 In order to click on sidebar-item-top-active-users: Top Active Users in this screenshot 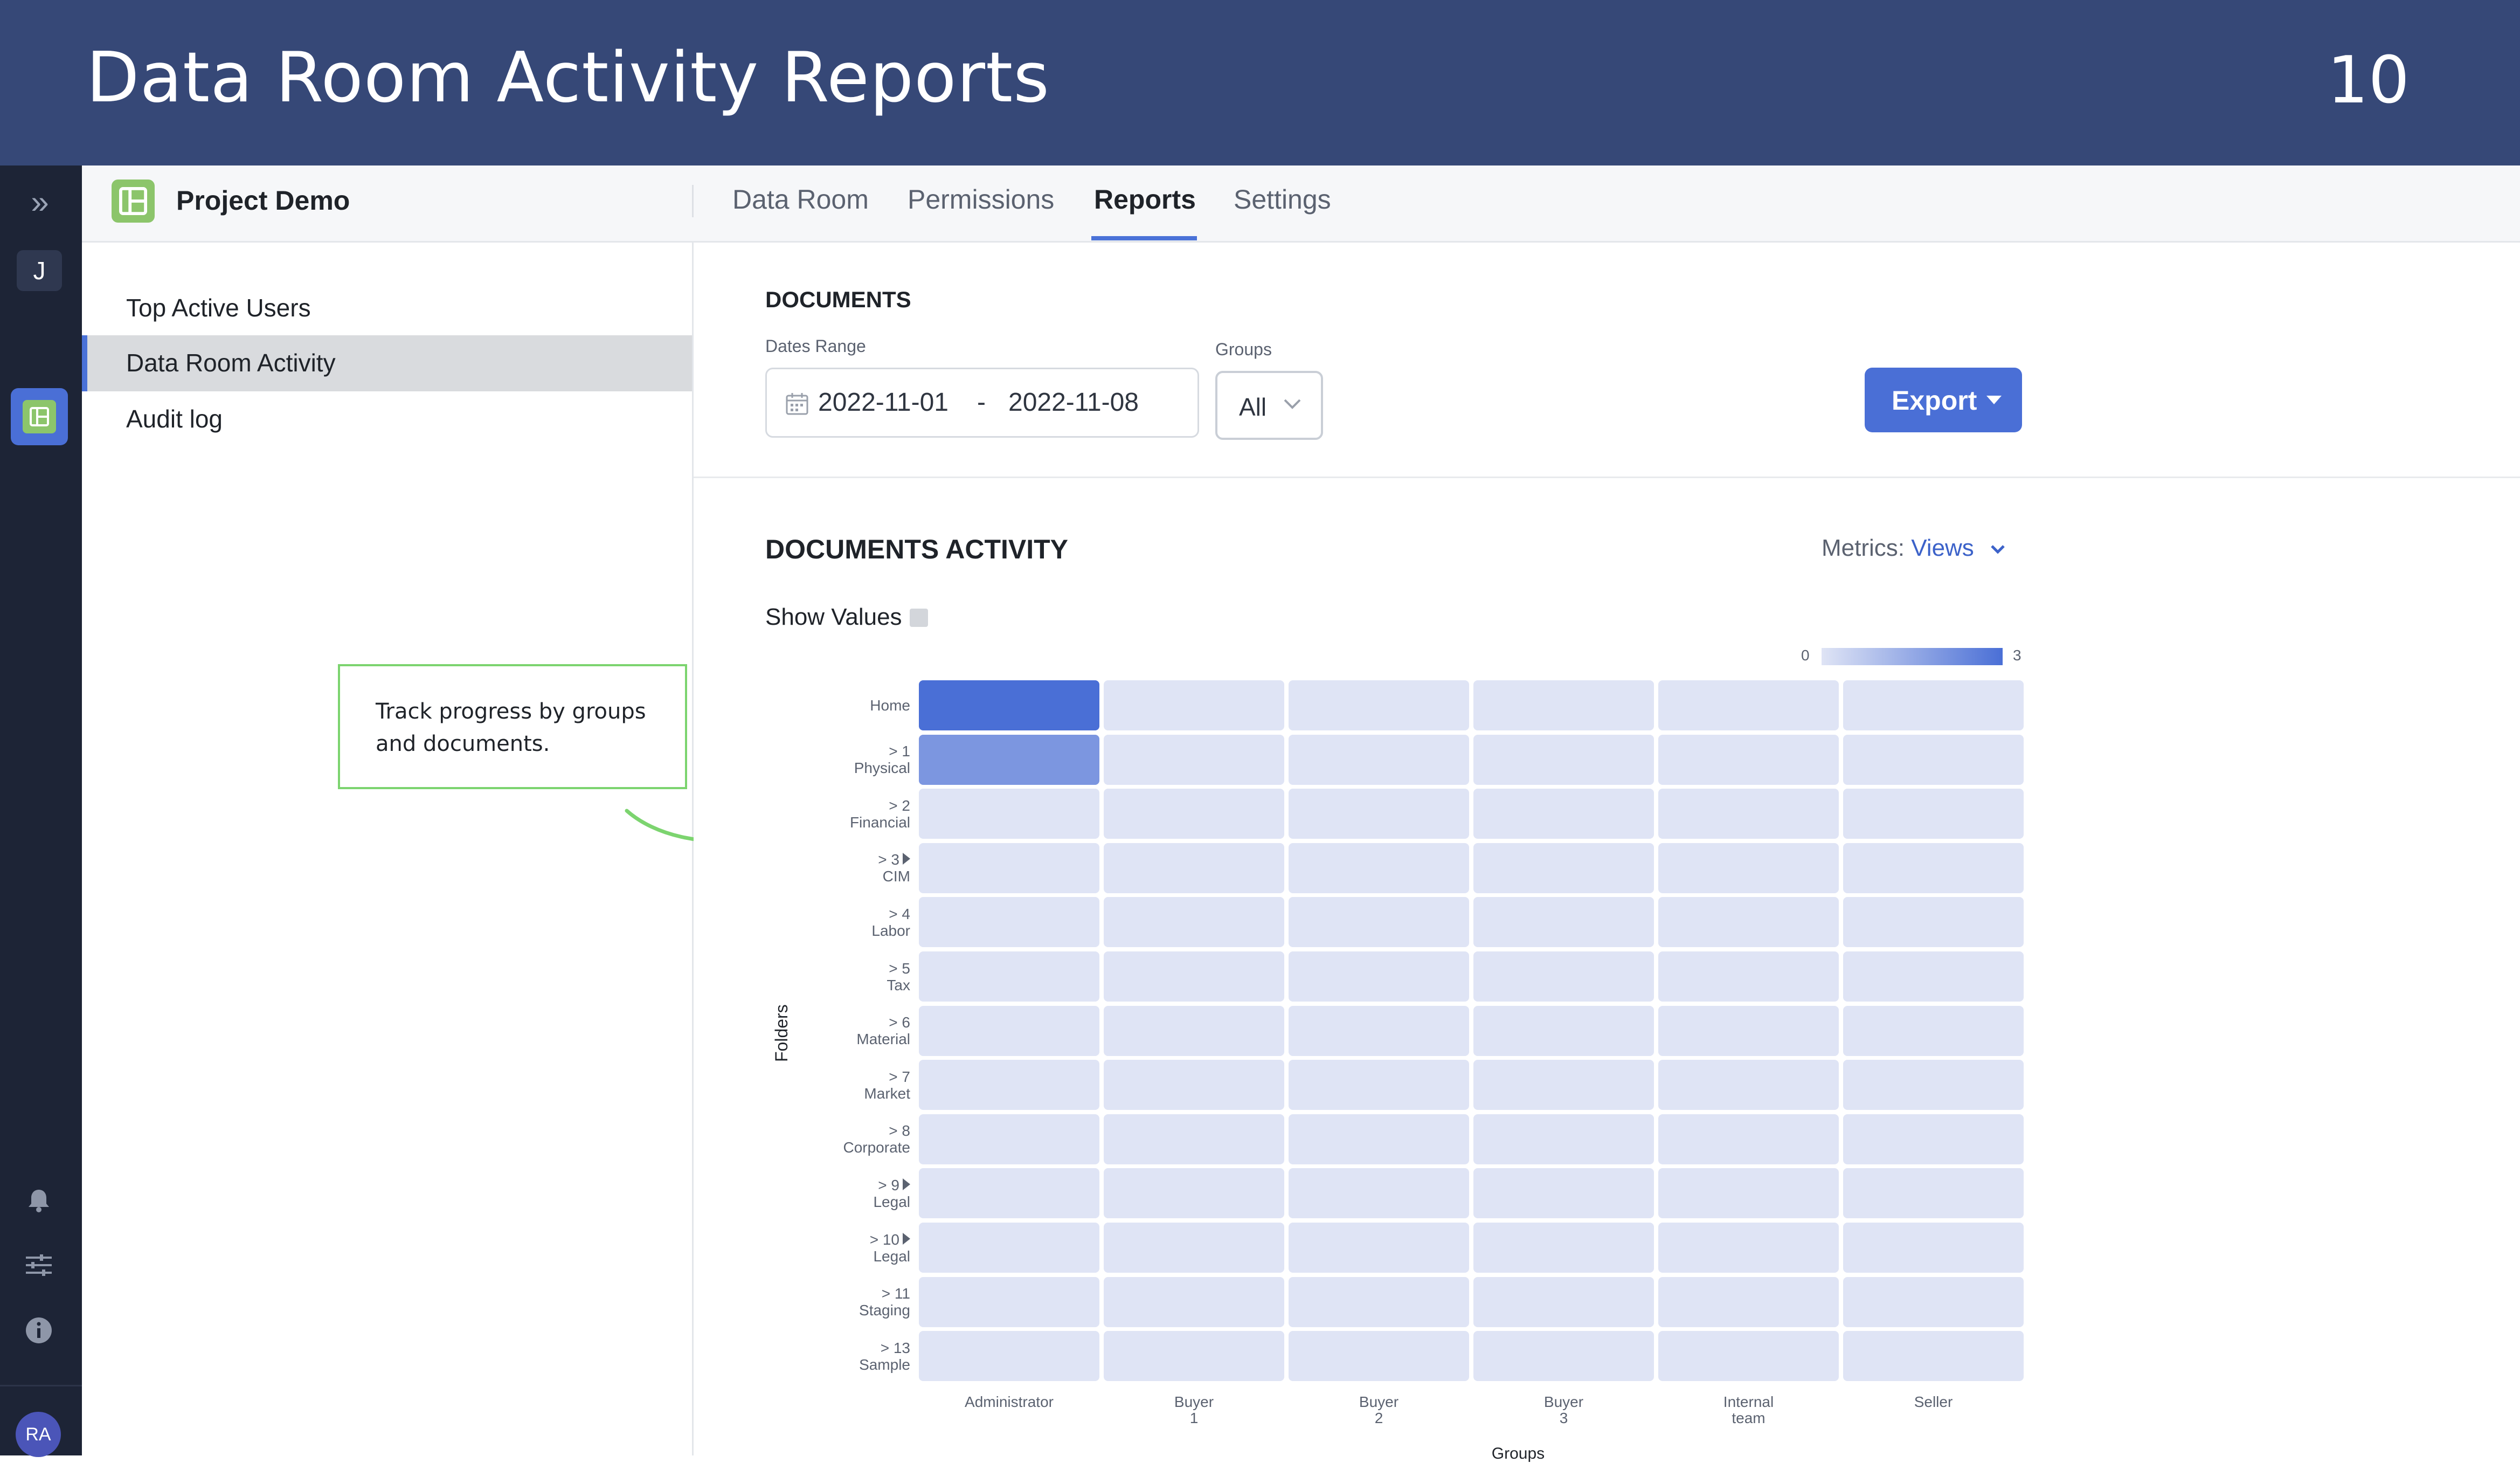, I will do `click(387, 308)`.